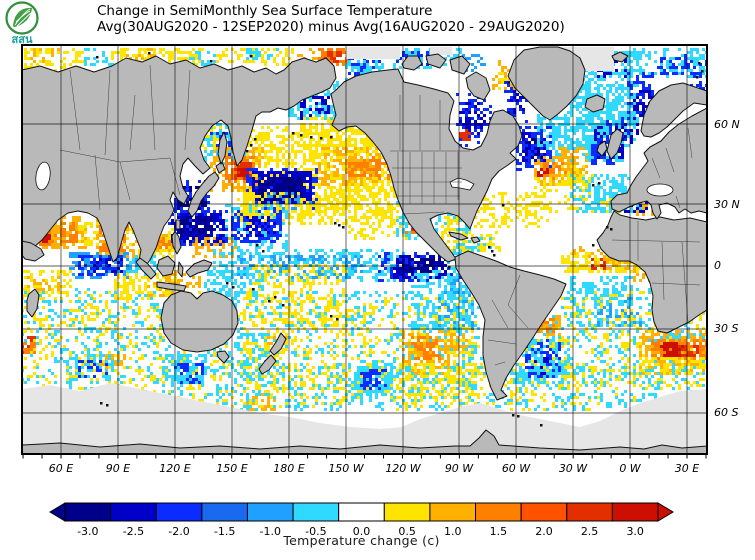  Describe the element at coordinates (354, 179) in the screenshot. I see `lakes` at that location.